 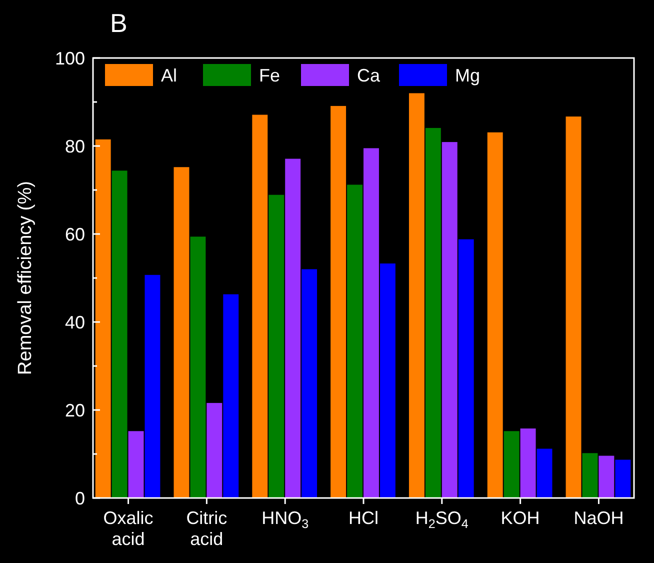 I want to click on x-tick-label: HNO$_{3}$, so click(x=285, y=519).